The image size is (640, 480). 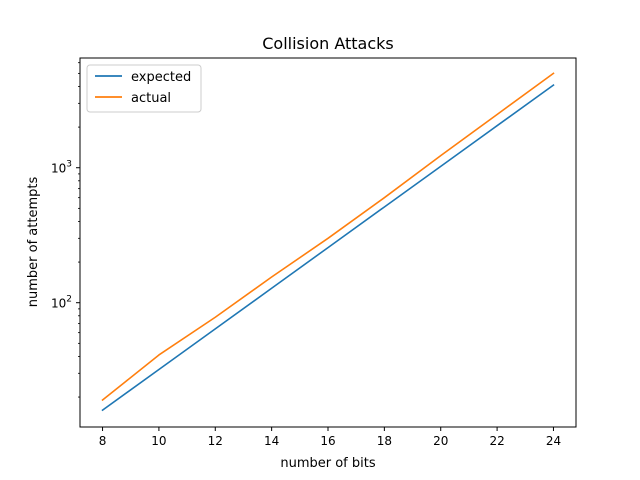 I want to click on x-axis-label: number of bits, so click(x=327, y=463).